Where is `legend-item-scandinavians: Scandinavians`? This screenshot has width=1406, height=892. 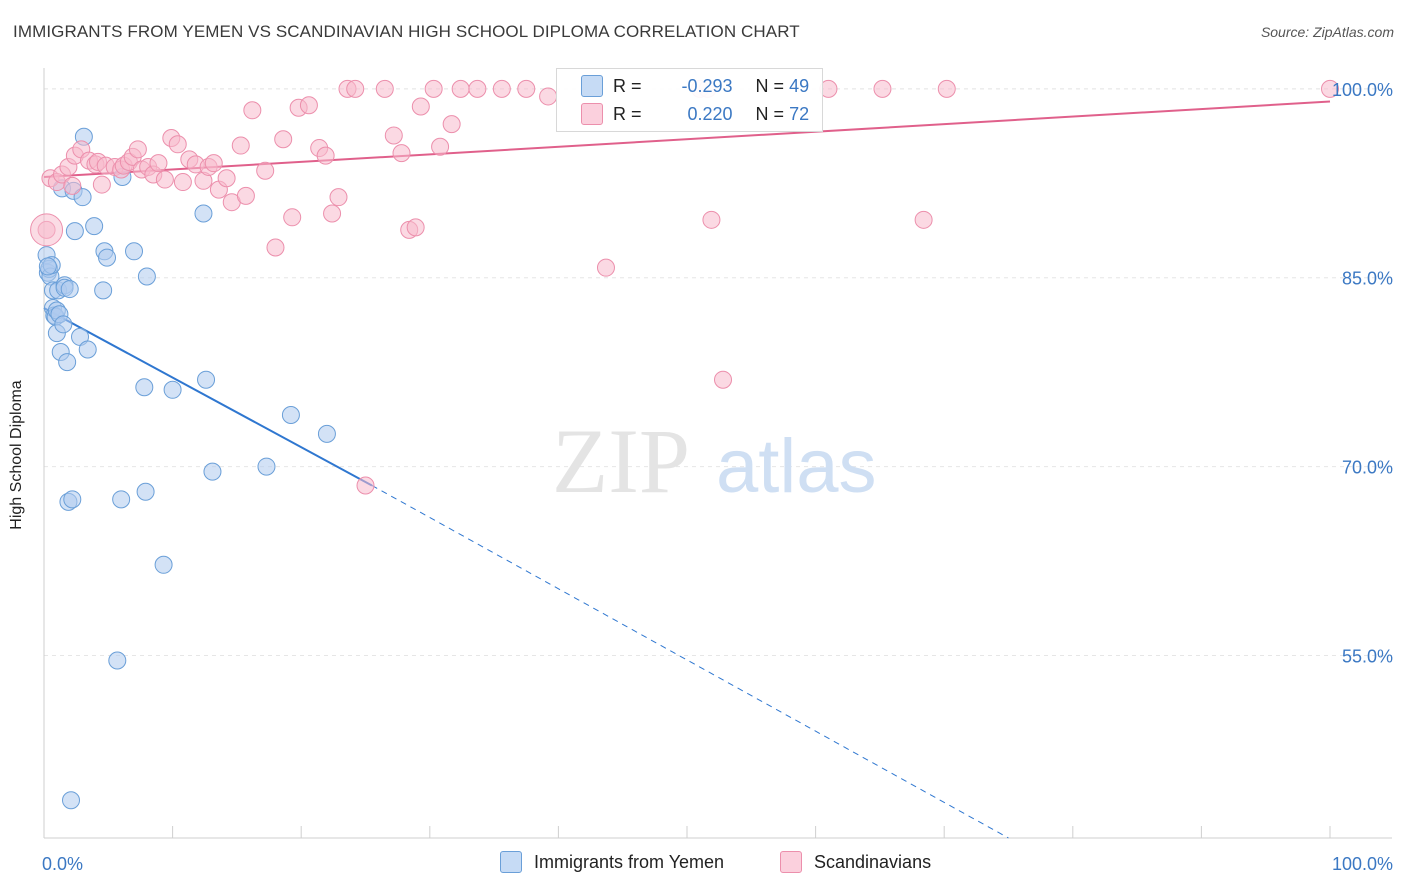 legend-item-scandinavians: Scandinavians is located at coordinates (855, 862).